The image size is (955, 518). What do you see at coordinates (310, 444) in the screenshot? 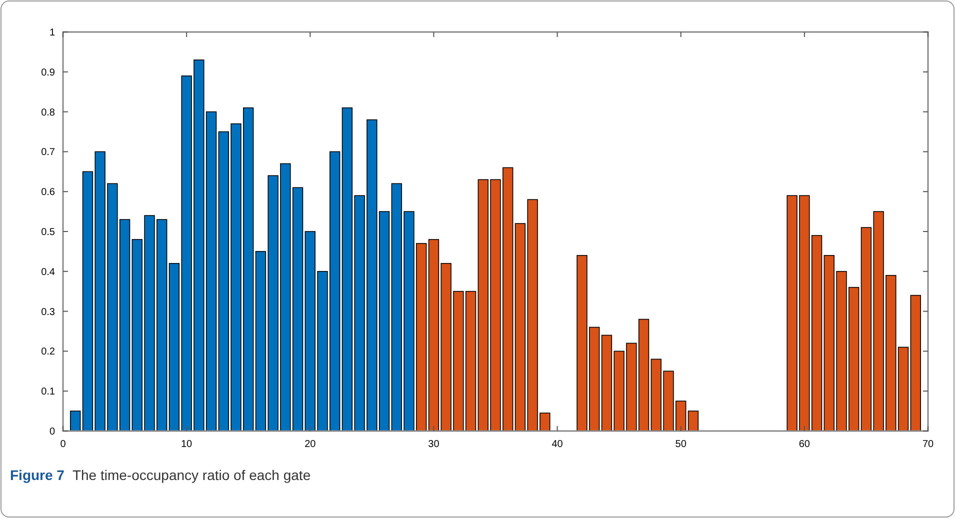
I see `x-tick-label: 20` at bounding box center [310, 444].